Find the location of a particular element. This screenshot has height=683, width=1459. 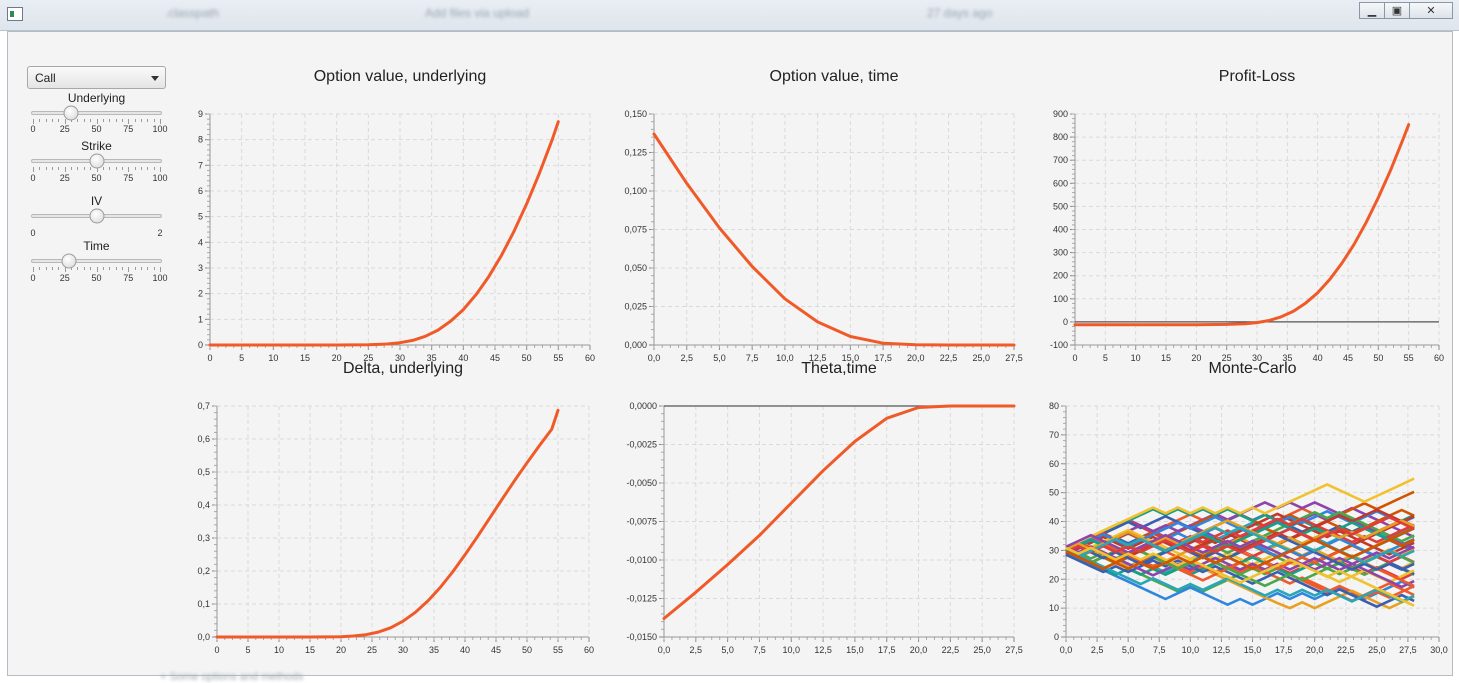

time-tick-label: 75 is located at coordinates (128, 278).